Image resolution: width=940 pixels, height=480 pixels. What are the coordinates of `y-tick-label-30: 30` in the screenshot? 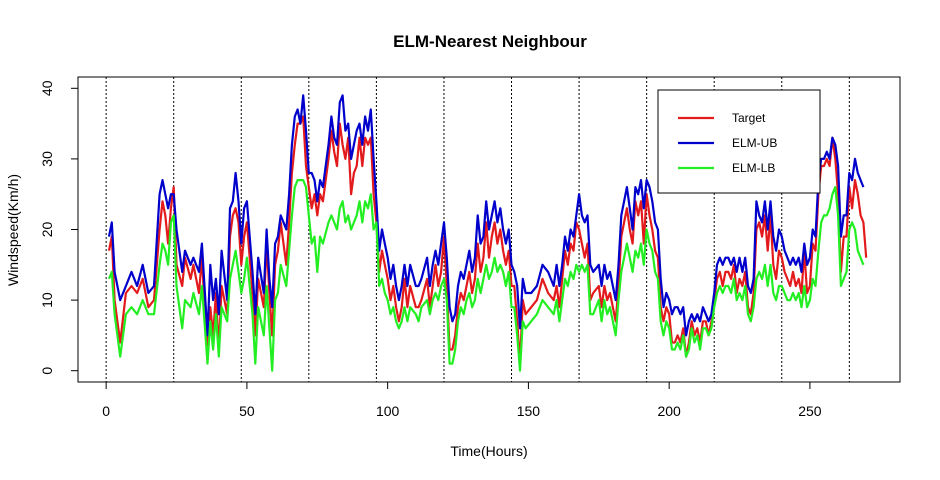 It's located at (47, 159).